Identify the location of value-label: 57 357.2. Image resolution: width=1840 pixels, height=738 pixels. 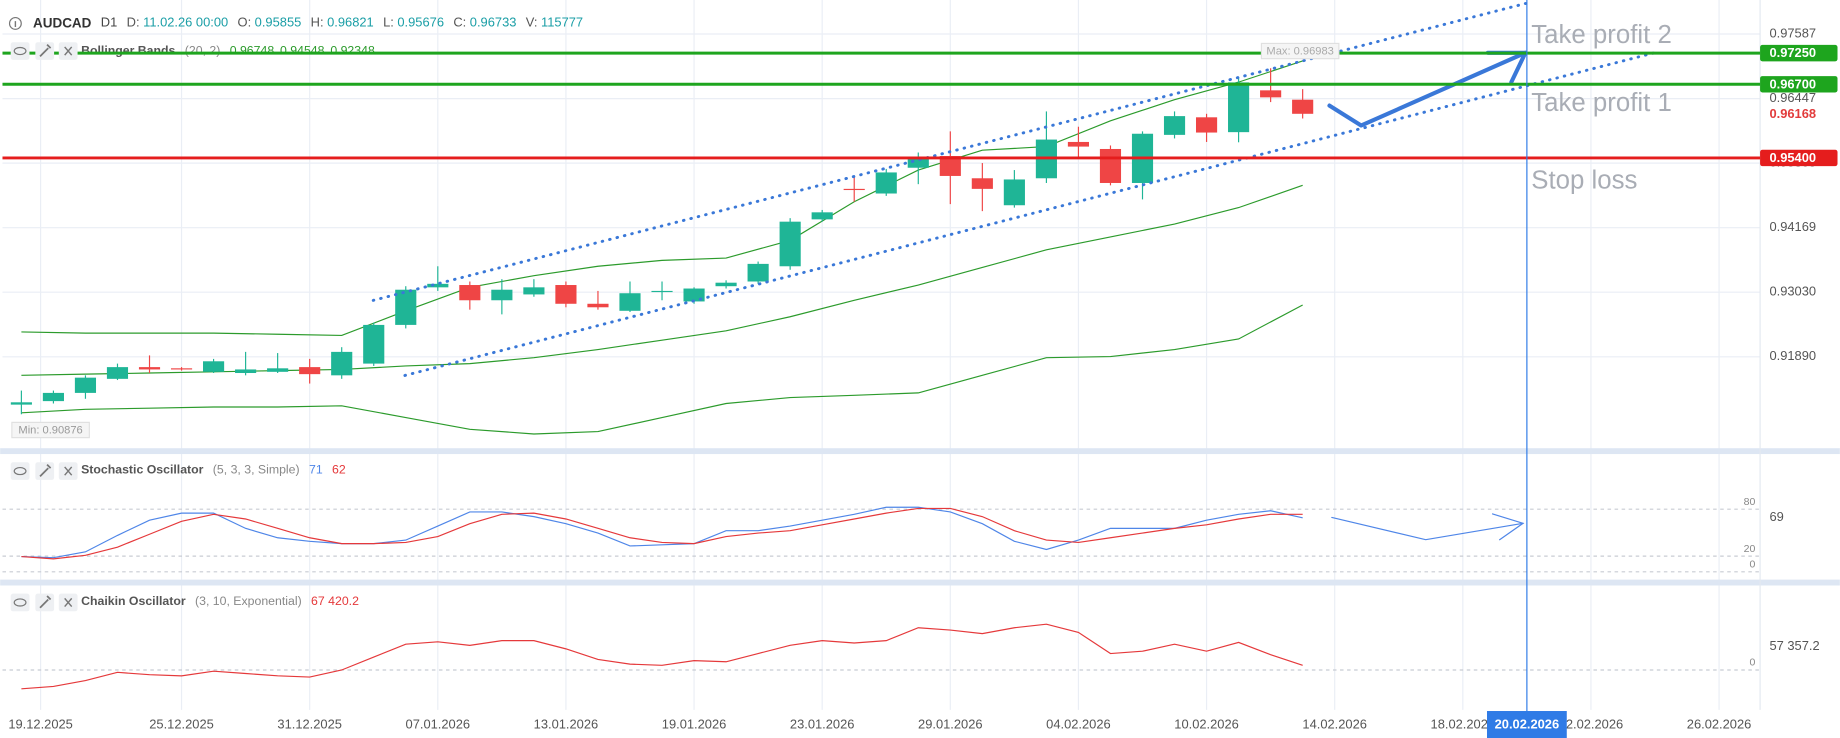
(1794, 645).